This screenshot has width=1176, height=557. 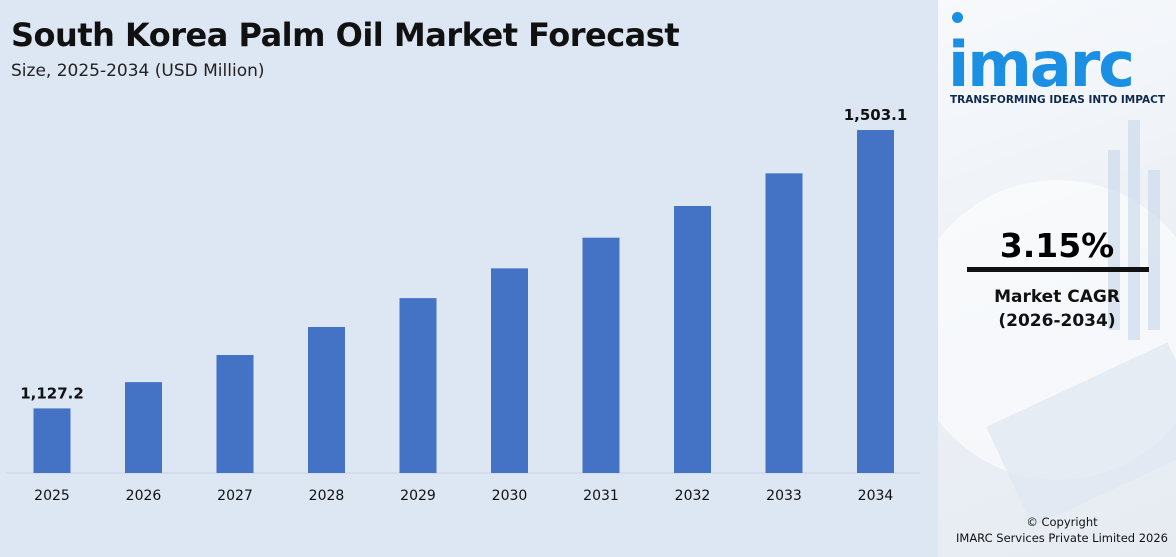 I want to click on bar-2033, so click(x=784, y=323).